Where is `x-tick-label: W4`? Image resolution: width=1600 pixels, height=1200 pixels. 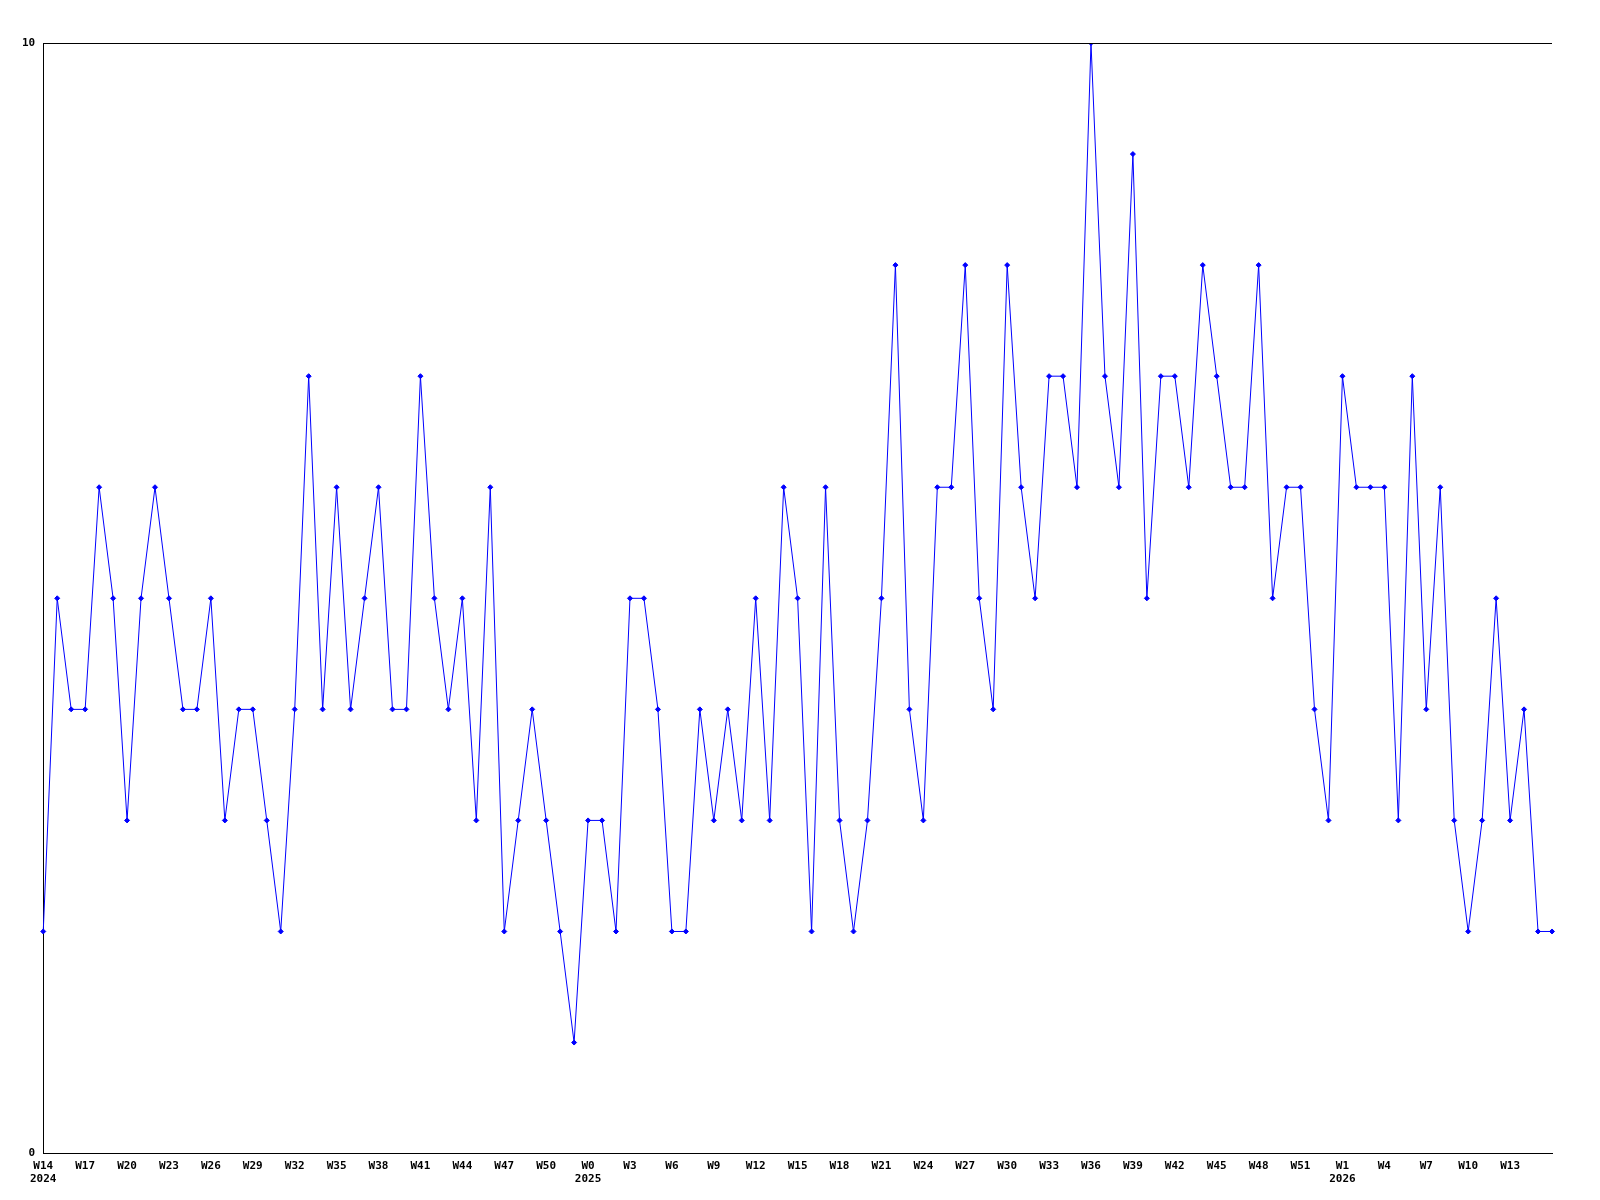
x-tick-label: W4 is located at coordinates (1384, 1166).